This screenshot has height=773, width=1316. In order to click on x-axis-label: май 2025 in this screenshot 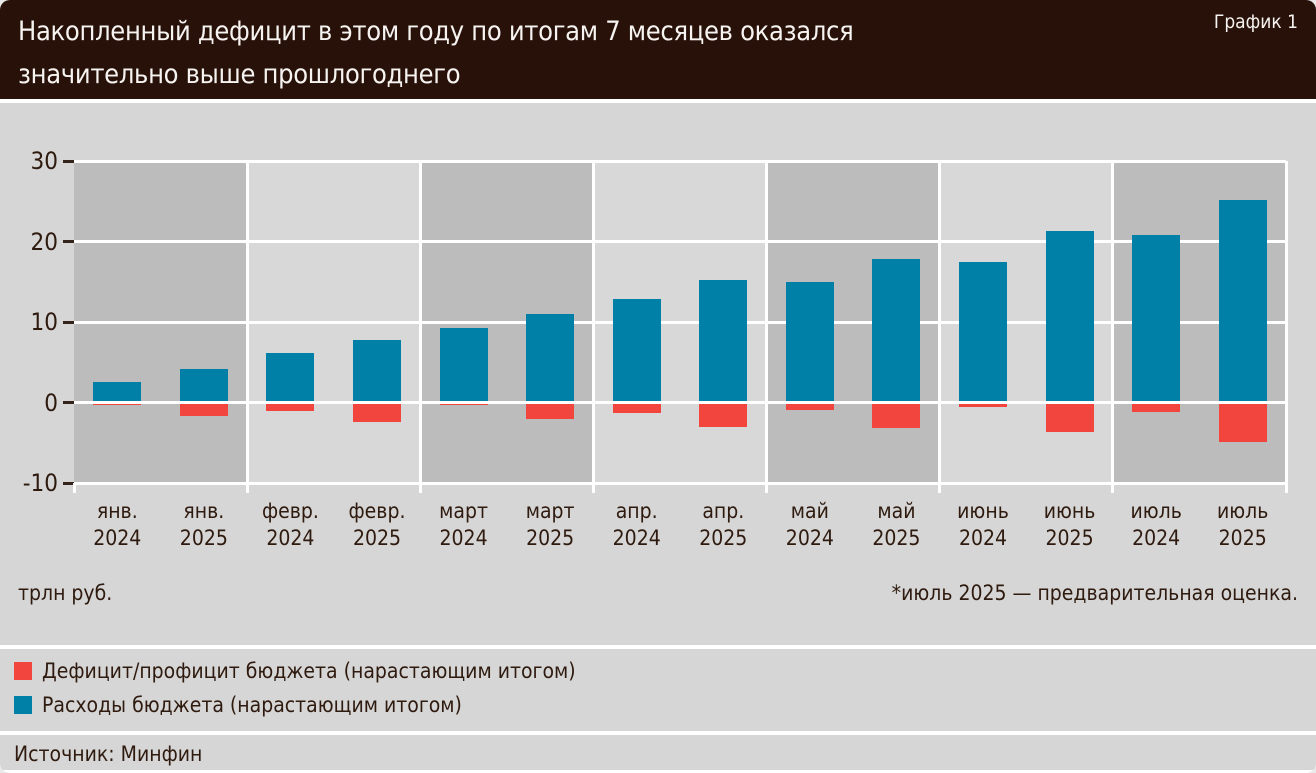, I will do `click(896, 525)`.